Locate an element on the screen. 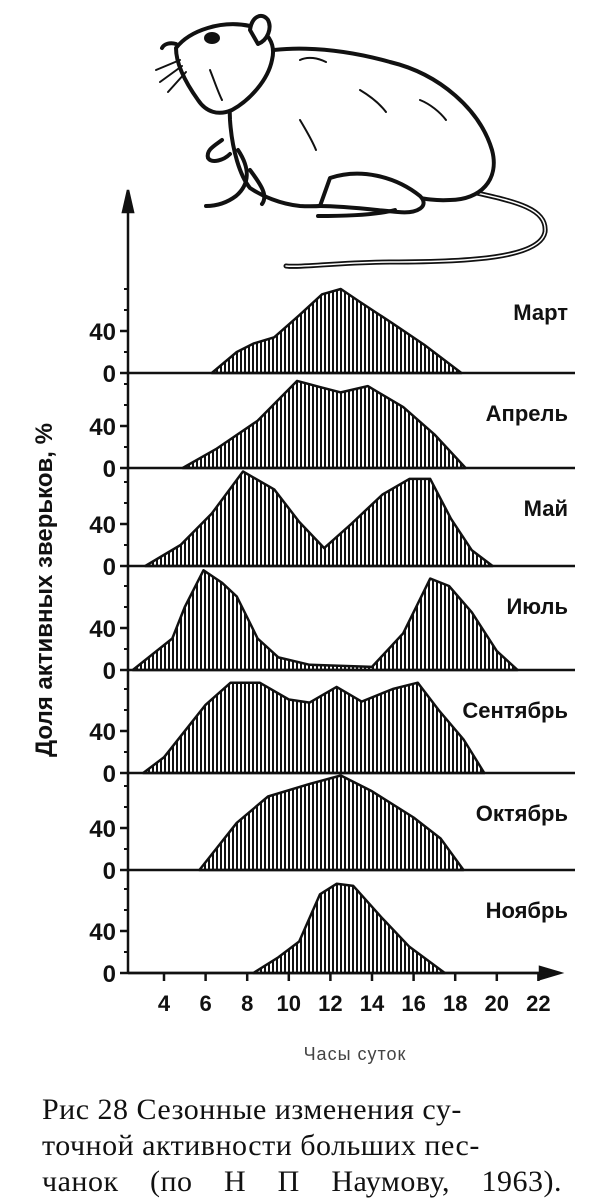 Image resolution: width=596 pixels, height=1204 pixels. x-axis-title: Часы суток is located at coordinates (355, 1054).